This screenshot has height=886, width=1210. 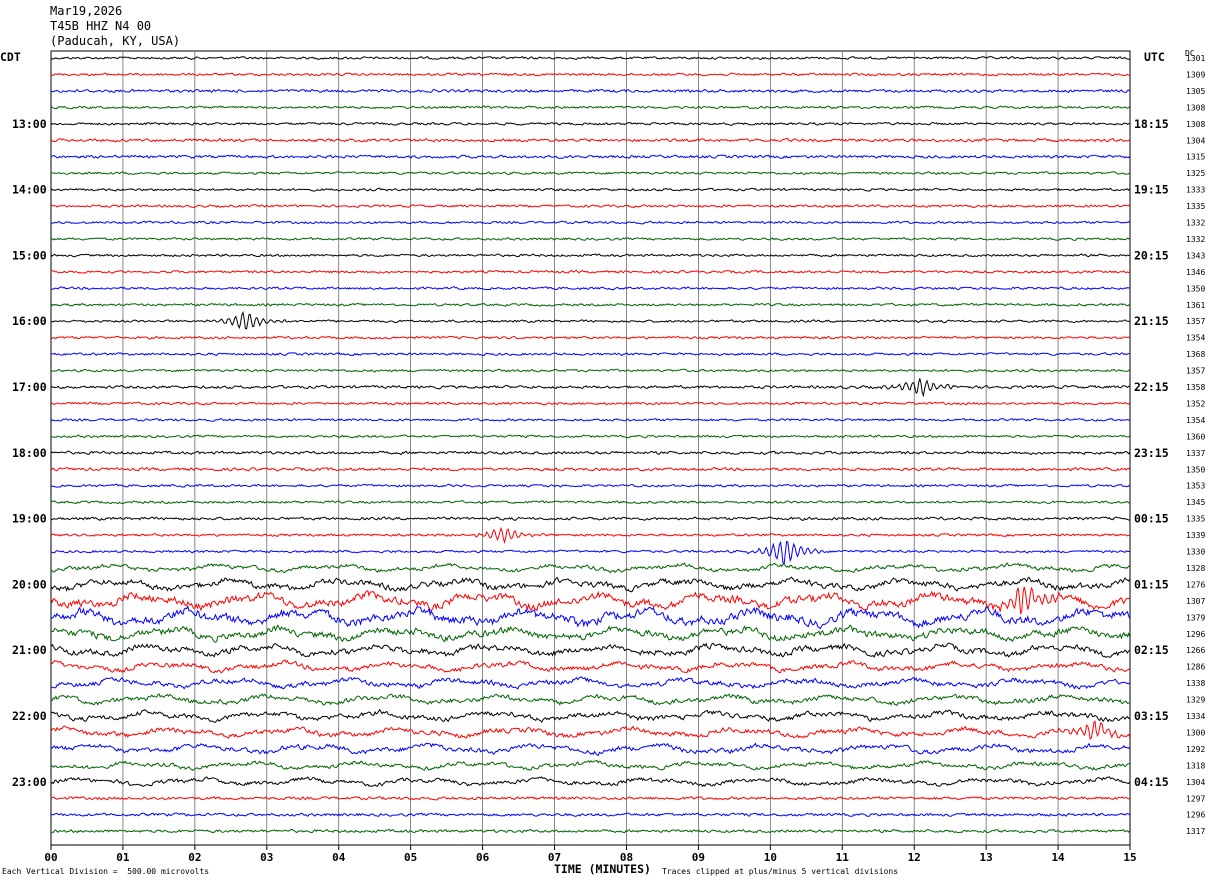 I want to click on dc-offset-label: 1330, so click(x=1195, y=552).